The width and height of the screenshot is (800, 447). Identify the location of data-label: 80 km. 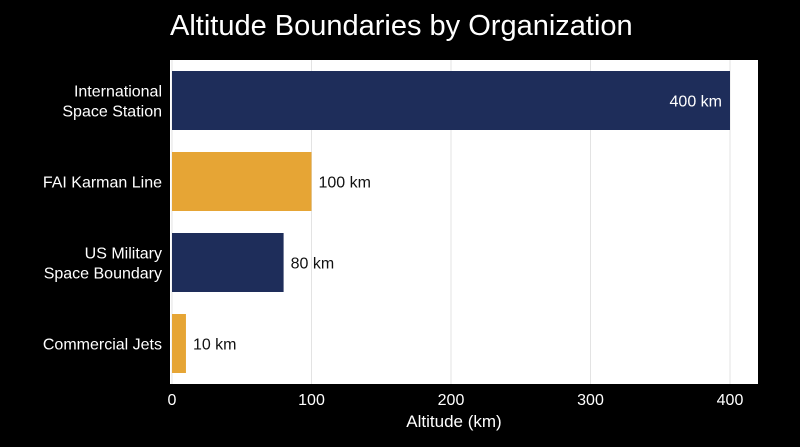
(313, 264).